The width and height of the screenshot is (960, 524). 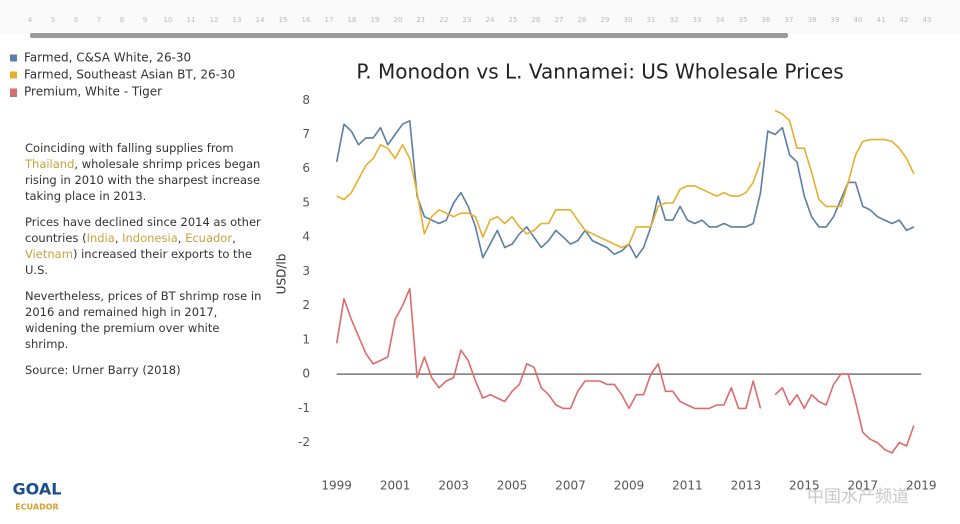 I want to click on scrollbar-label: 17, so click(x=329, y=20).